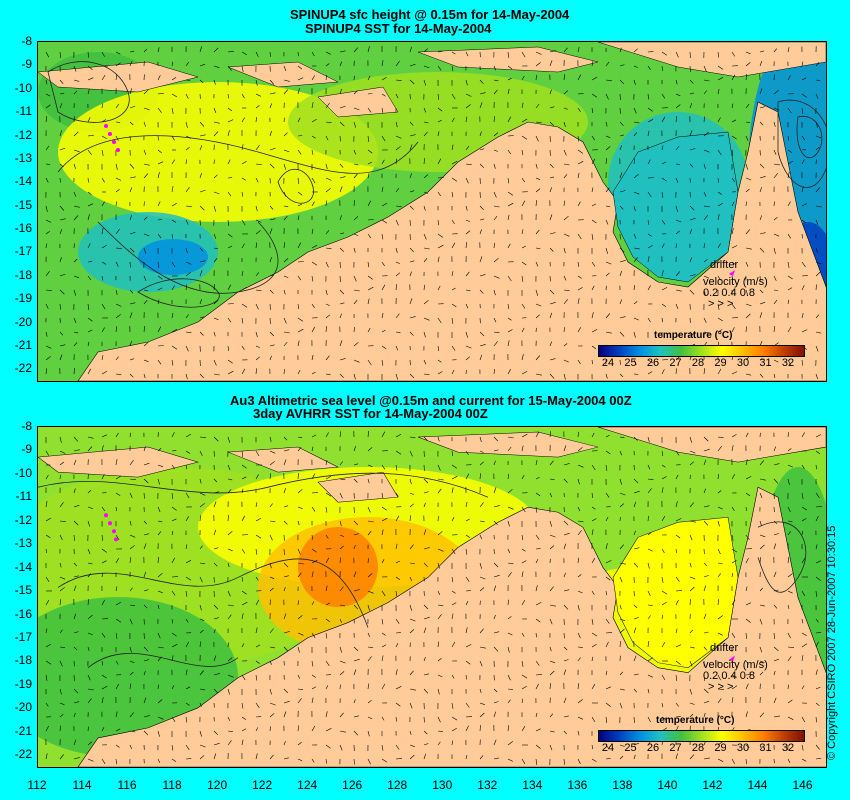 The height and width of the screenshot is (800, 850). Describe the element at coordinates (173, 257) in the screenshot. I see `sst-patch` at that location.